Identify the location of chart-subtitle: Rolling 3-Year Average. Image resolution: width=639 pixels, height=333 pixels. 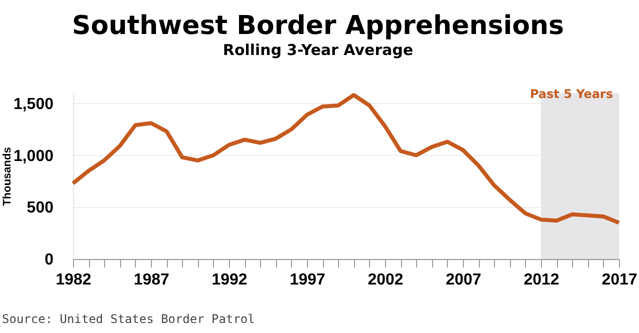
(318, 50).